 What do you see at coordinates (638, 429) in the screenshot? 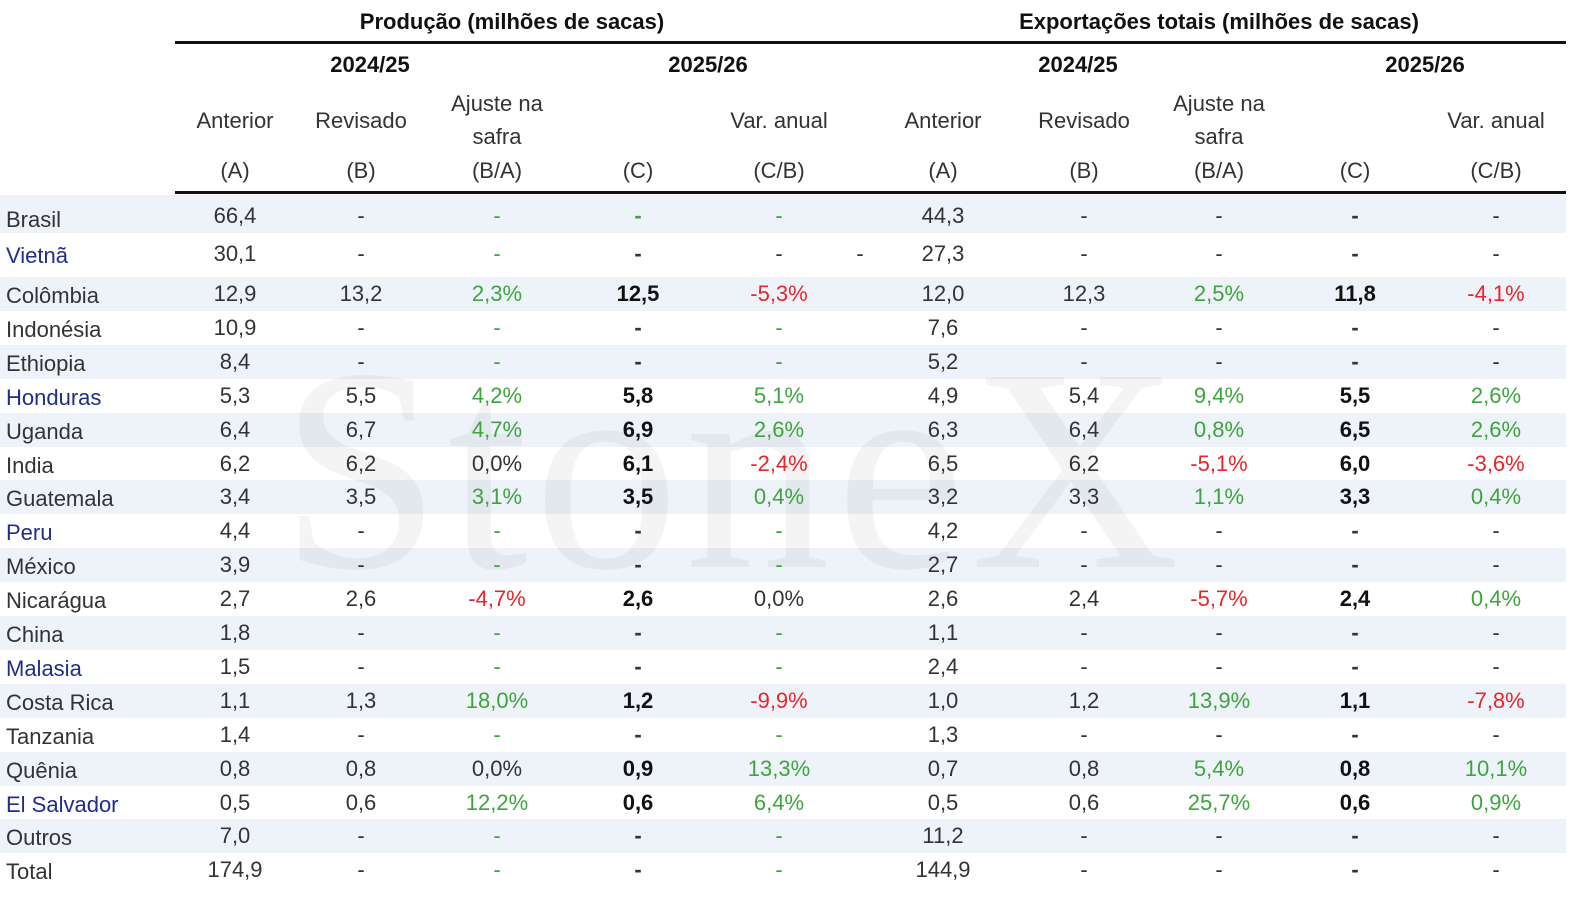
I see `cell: 6,9` at bounding box center [638, 429].